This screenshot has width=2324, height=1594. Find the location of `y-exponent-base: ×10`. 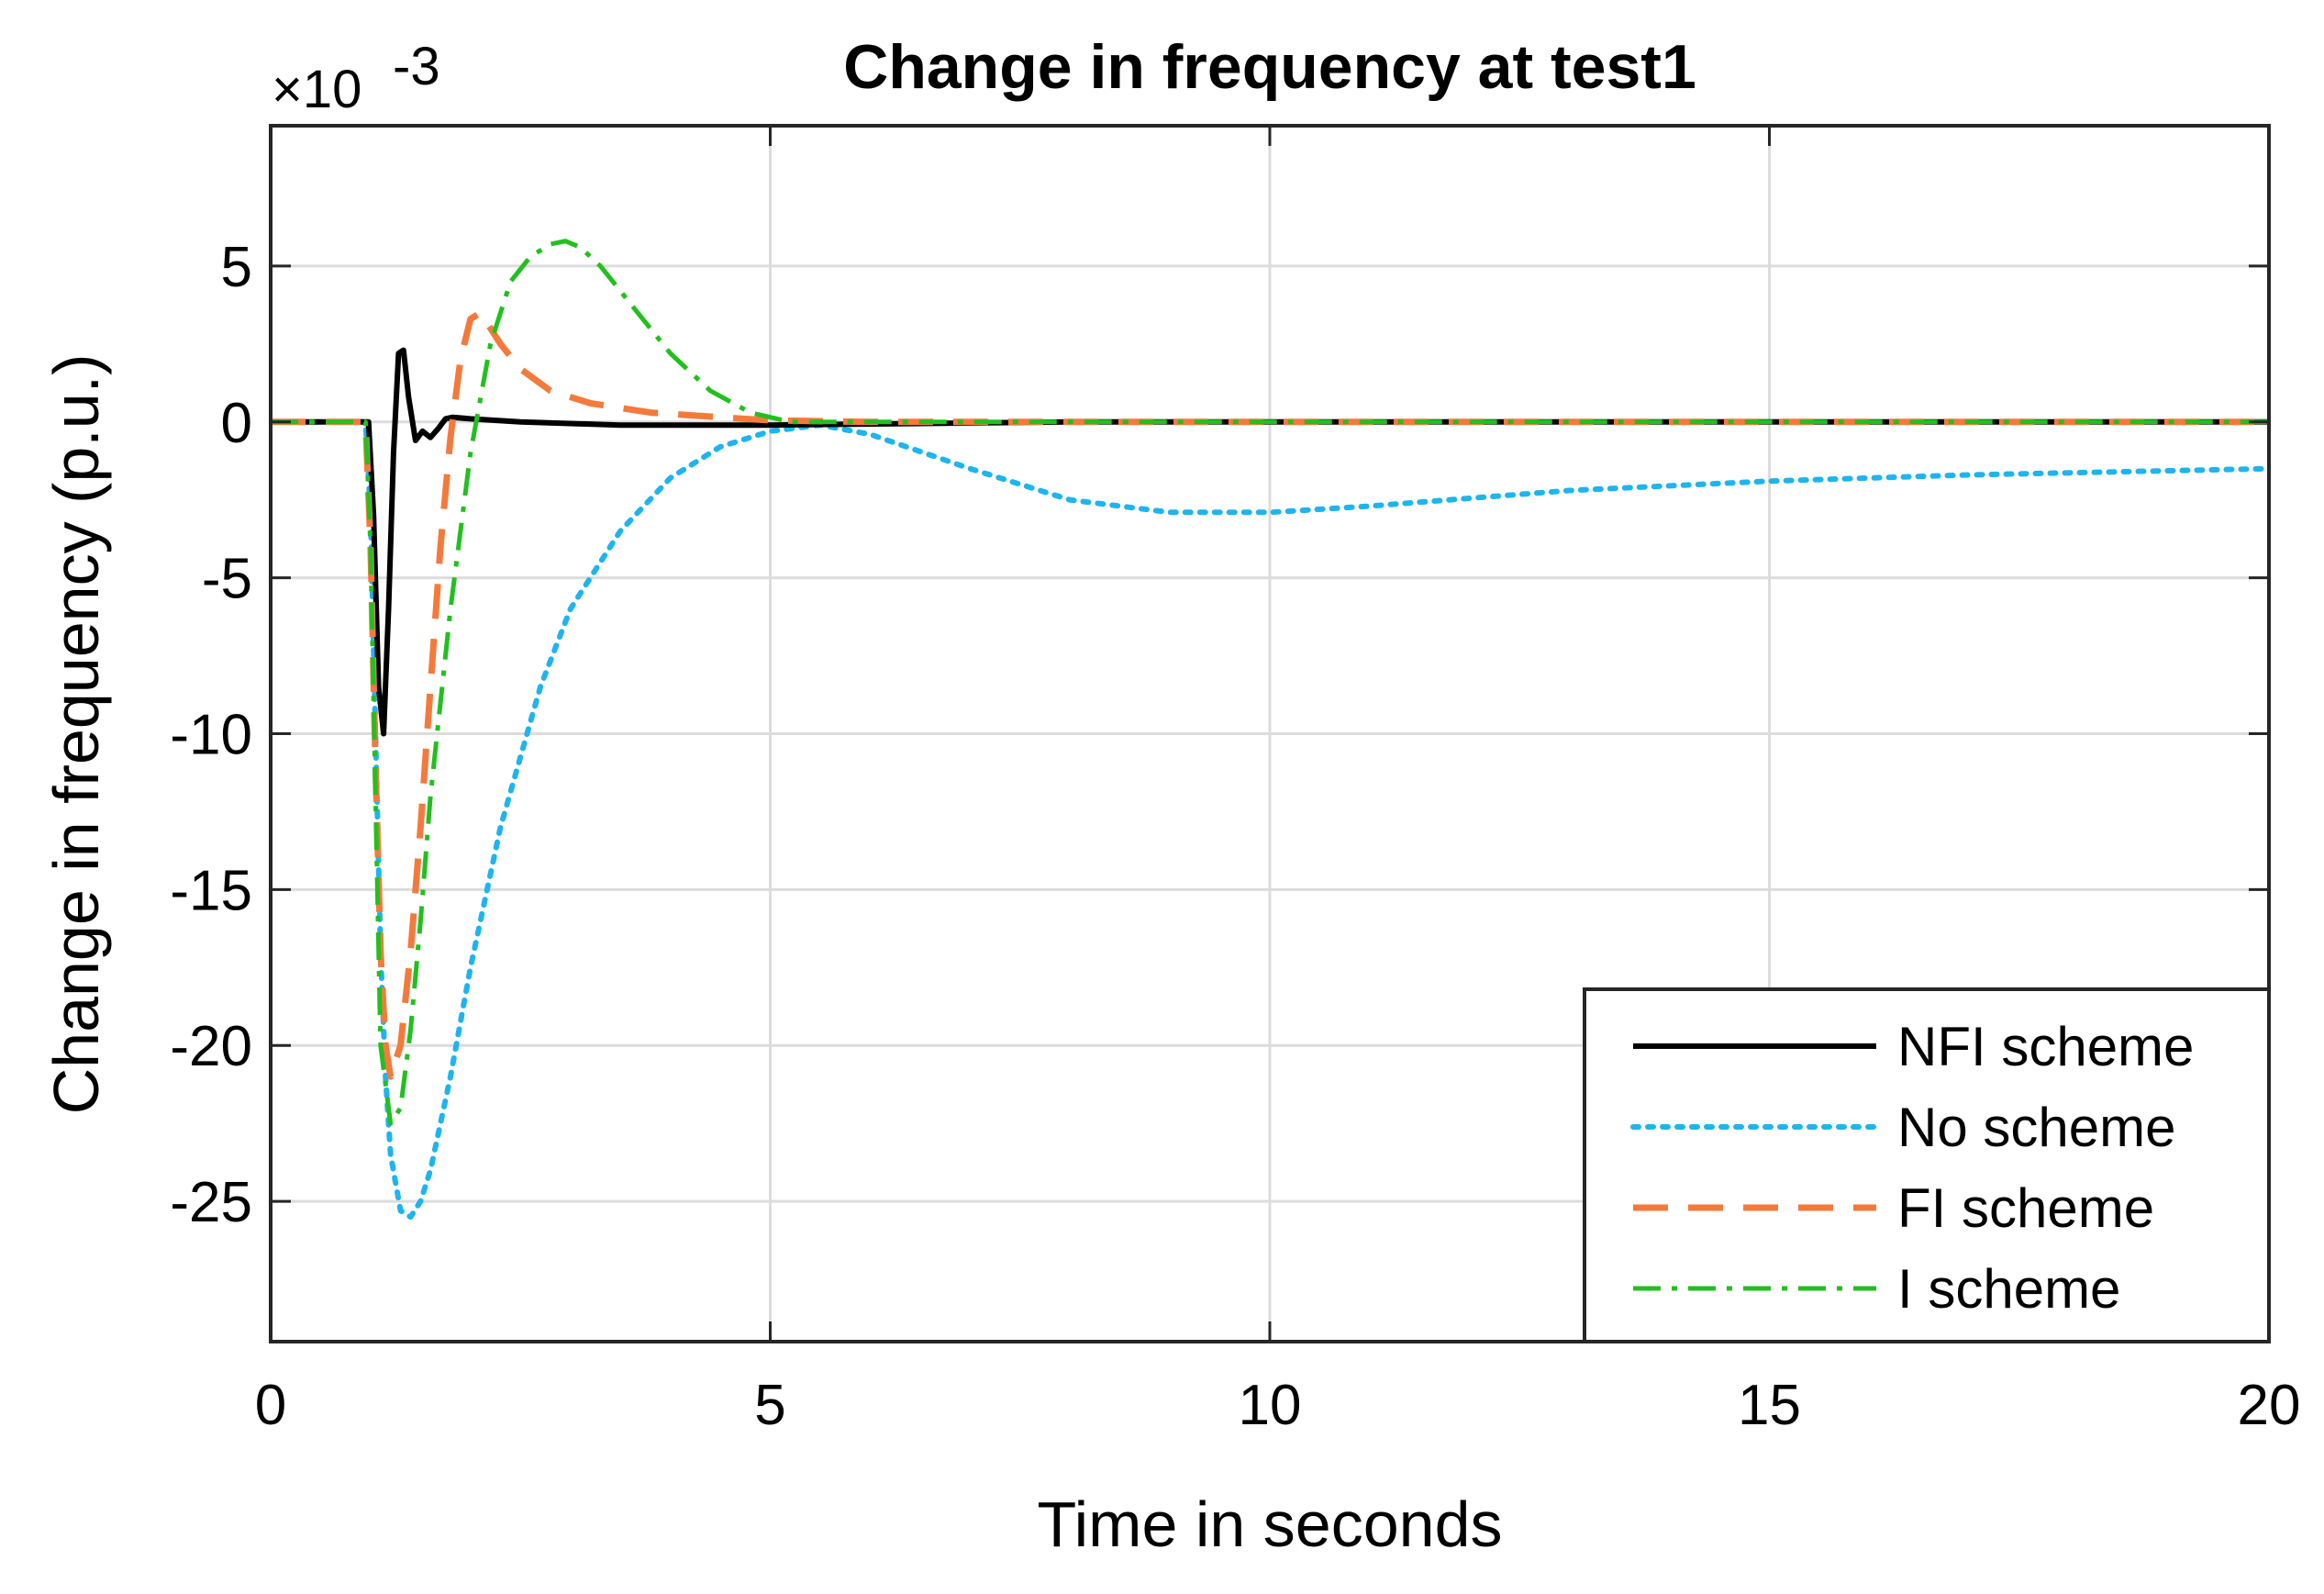

y-exponent-base: ×10 is located at coordinates (317, 89).